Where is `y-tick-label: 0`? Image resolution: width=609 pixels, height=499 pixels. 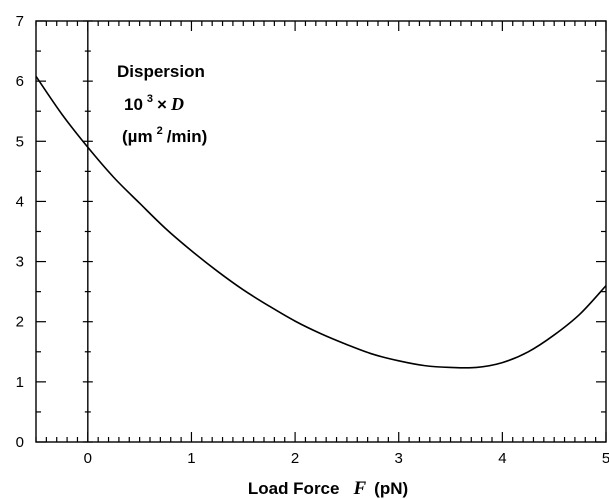
y-tick-label: 0 is located at coordinates (20, 442).